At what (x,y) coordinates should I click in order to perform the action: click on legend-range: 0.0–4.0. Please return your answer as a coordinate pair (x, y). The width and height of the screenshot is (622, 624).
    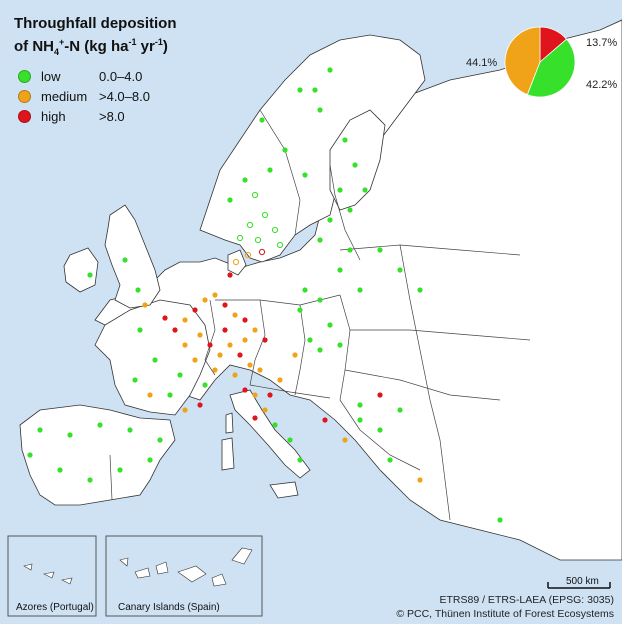
    Looking at the image, I should click on (121, 76).